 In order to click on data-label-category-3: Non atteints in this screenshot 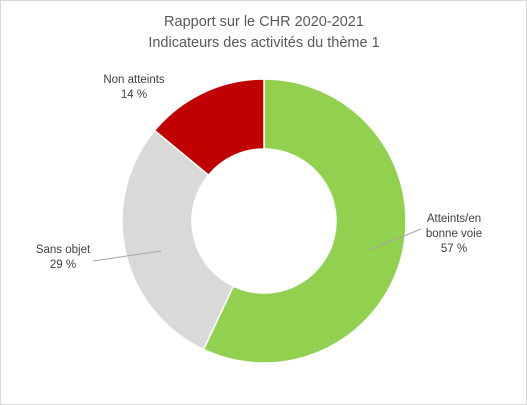, I will do `click(134, 80)`.